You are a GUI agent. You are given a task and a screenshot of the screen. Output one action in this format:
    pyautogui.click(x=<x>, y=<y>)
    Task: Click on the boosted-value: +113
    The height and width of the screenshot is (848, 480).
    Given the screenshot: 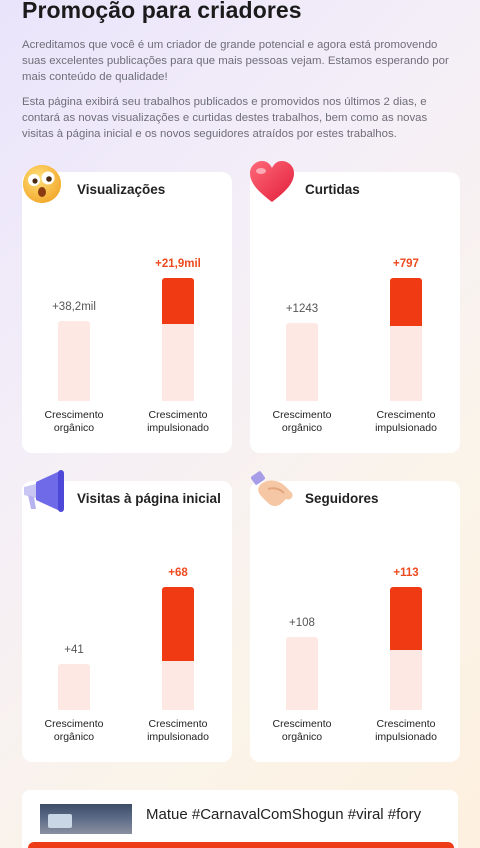 What is the action you would take?
    pyautogui.click(x=406, y=573)
    